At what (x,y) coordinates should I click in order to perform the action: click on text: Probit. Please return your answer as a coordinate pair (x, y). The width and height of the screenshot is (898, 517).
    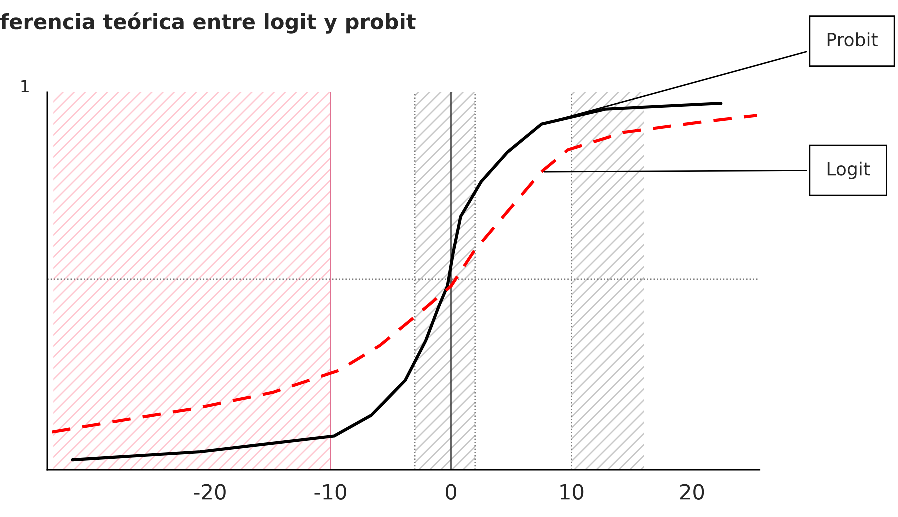
    Looking at the image, I should click on (853, 39).